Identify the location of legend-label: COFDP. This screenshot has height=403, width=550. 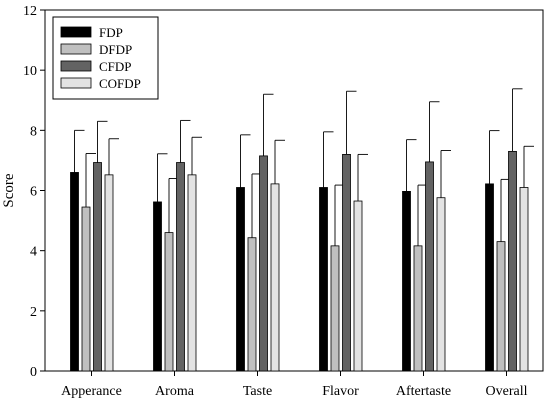
(120, 83).